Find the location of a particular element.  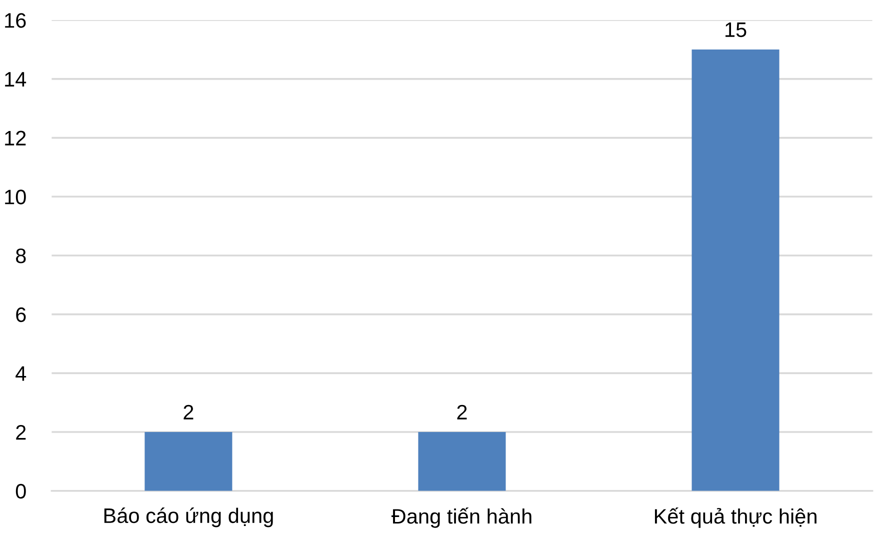

x-tick-label: Đang tiến hành is located at coordinates (461, 518).